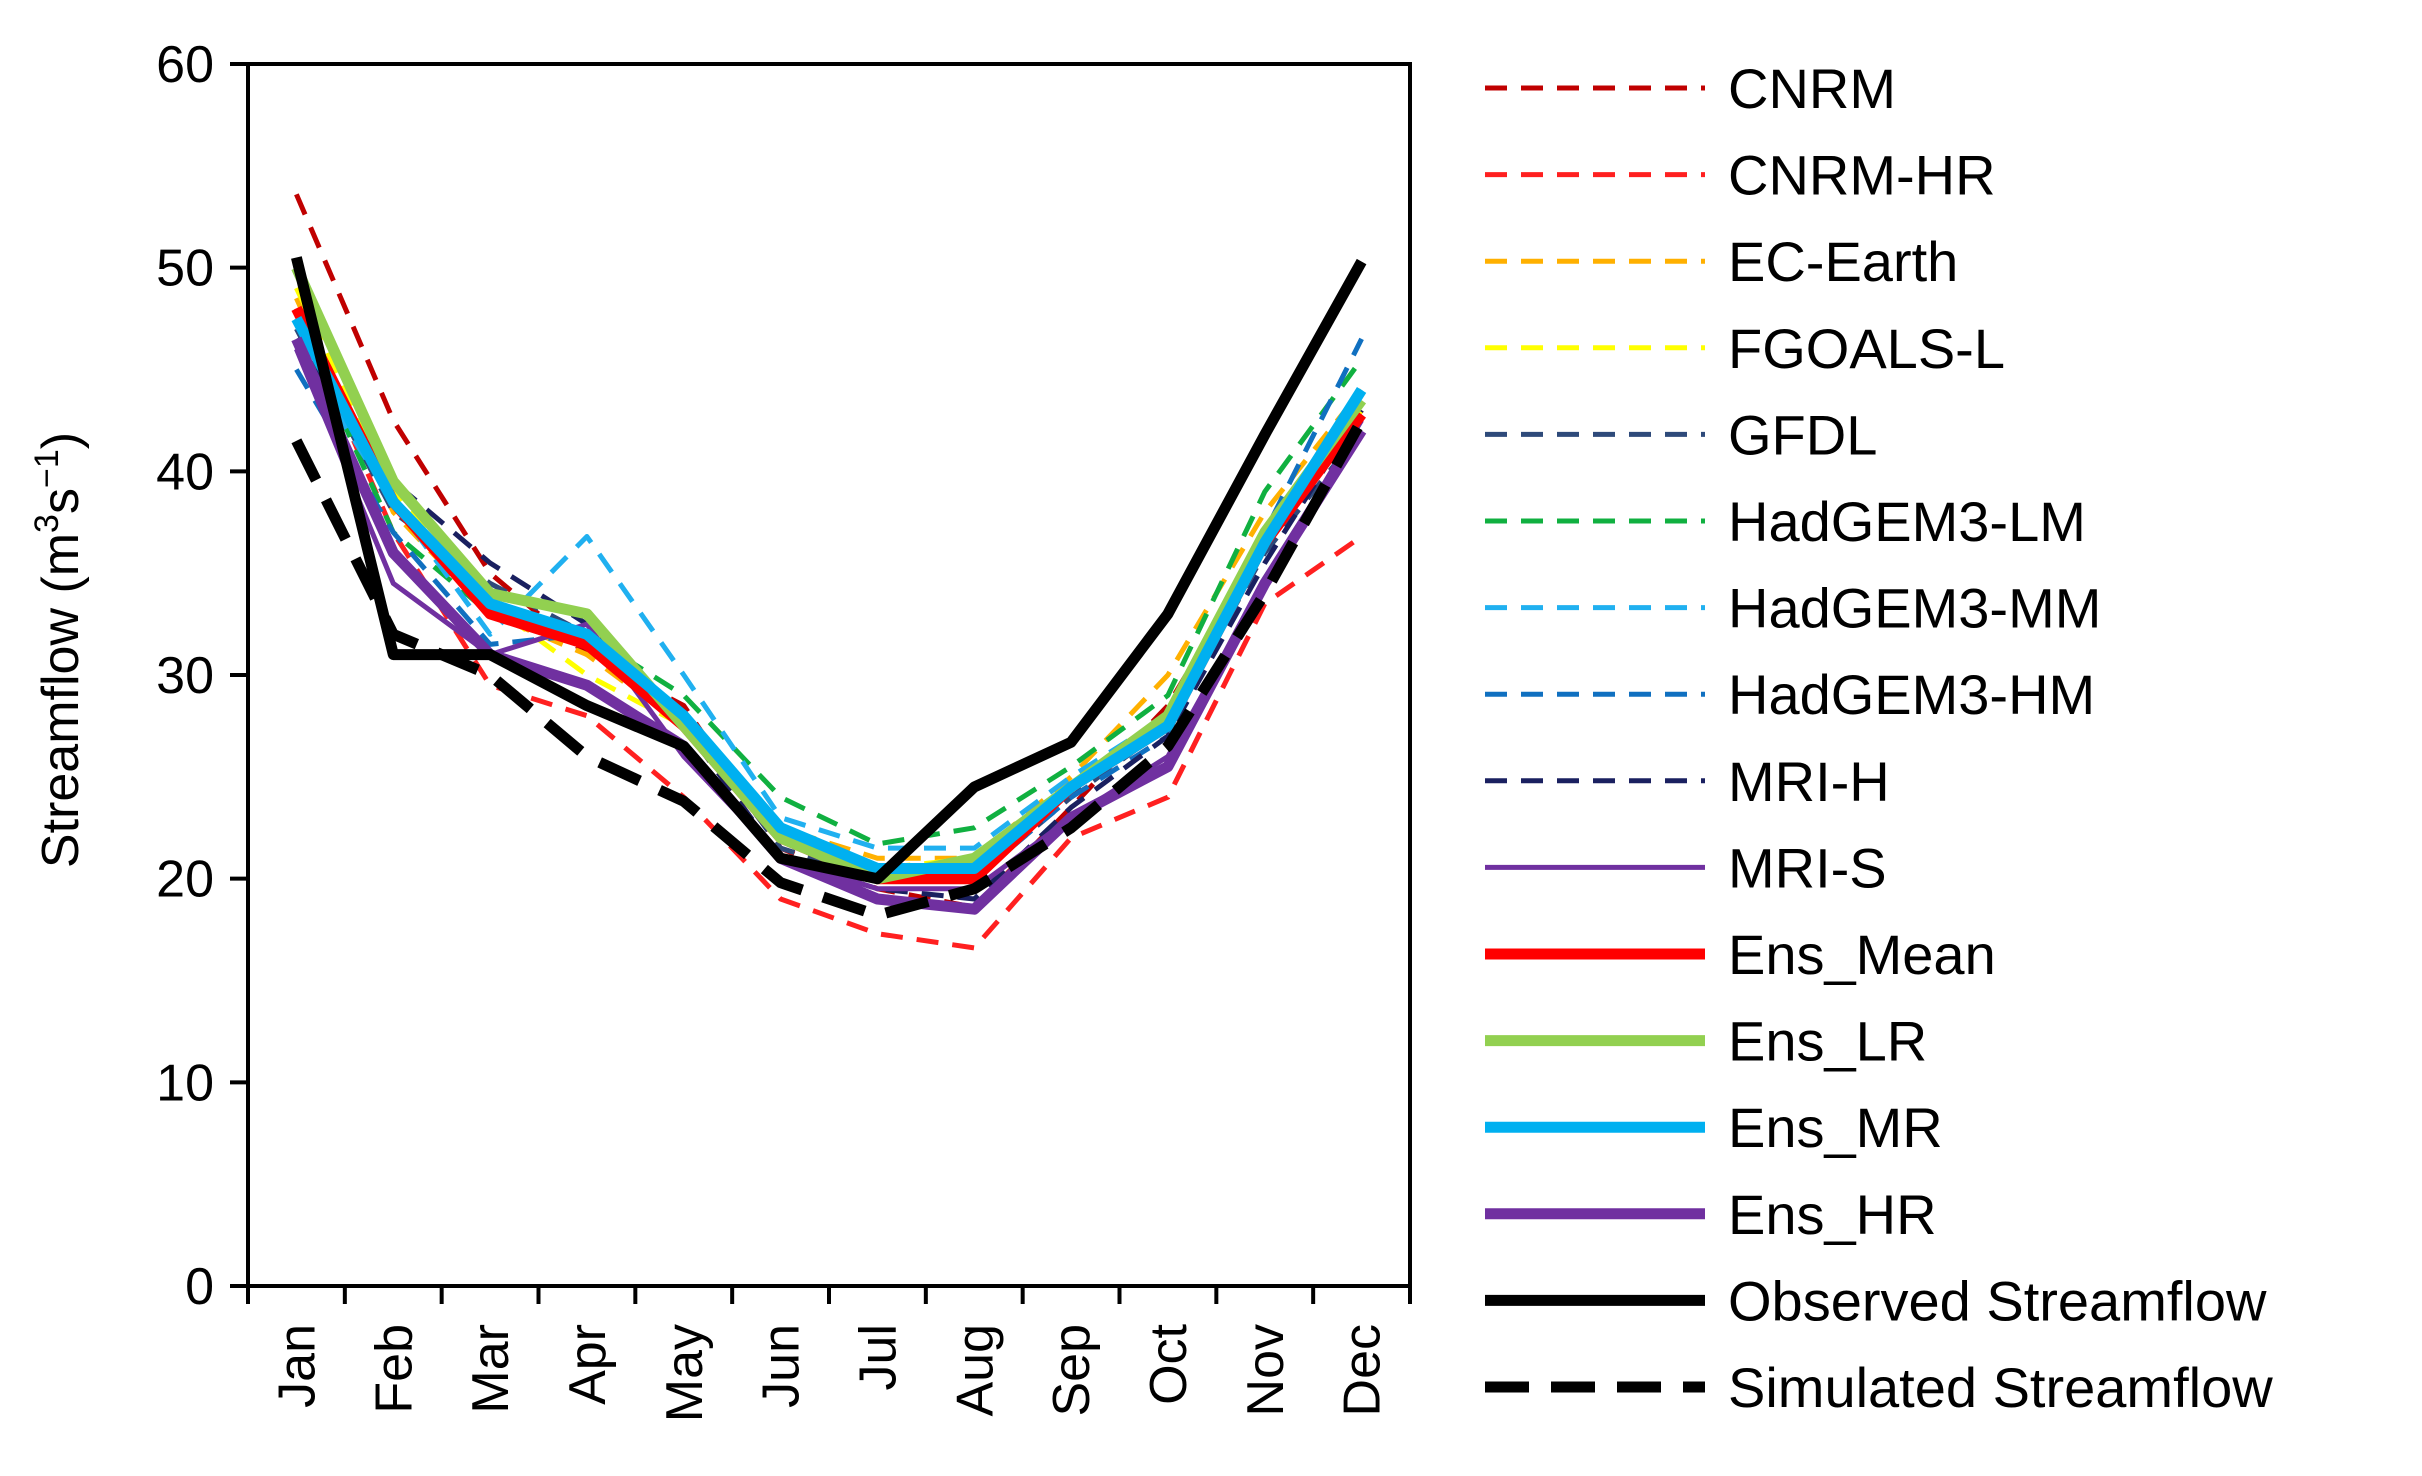 The height and width of the screenshot is (1476, 2422). I want to click on x-tick-label-may: May, so click(685, 1373).